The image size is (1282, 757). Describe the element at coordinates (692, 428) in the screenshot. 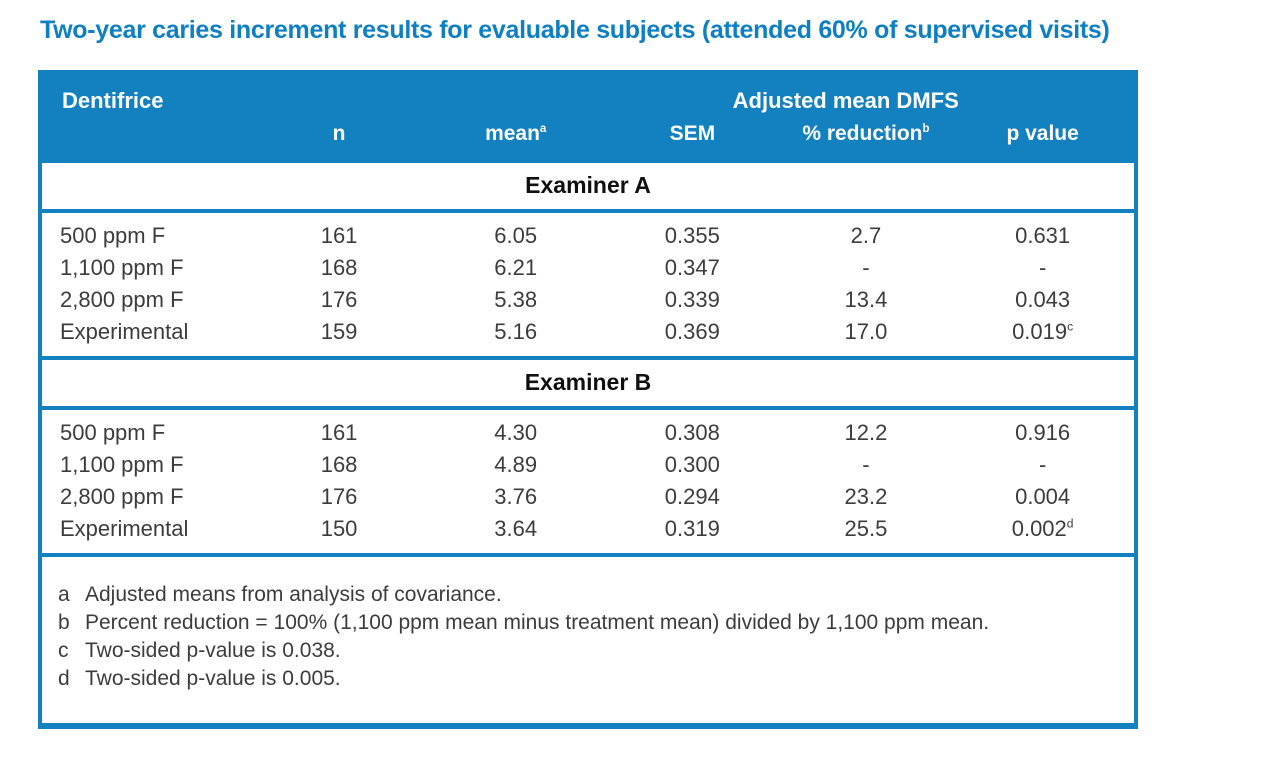

I see `cell-sem: 0.308` at that location.